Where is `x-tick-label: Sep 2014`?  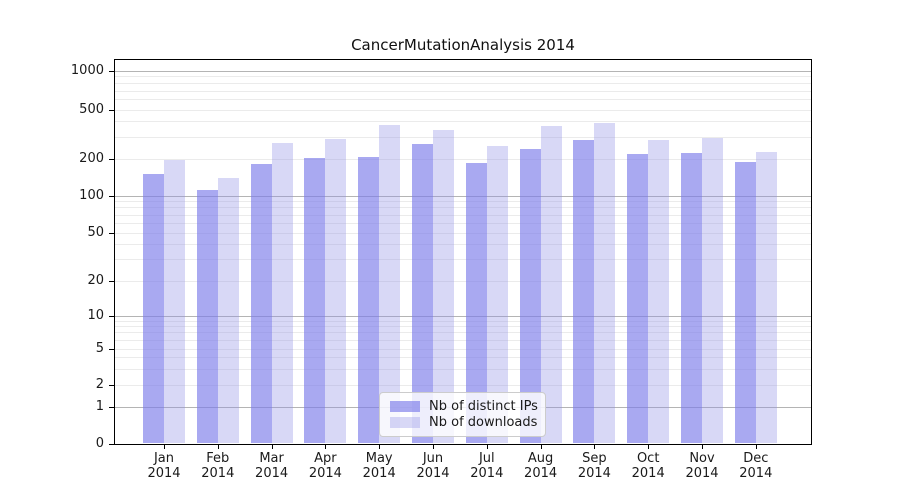 x-tick-label: Sep 2014 is located at coordinates (594, 466).